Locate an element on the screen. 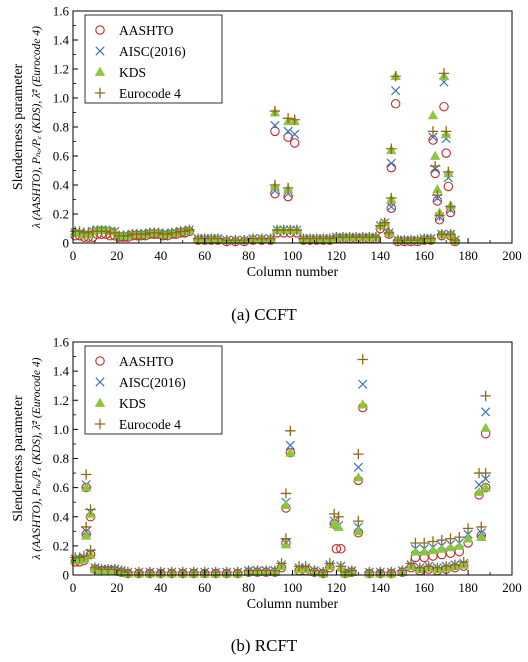  x-tick-label: 120 is located at coordinates (337, 587).